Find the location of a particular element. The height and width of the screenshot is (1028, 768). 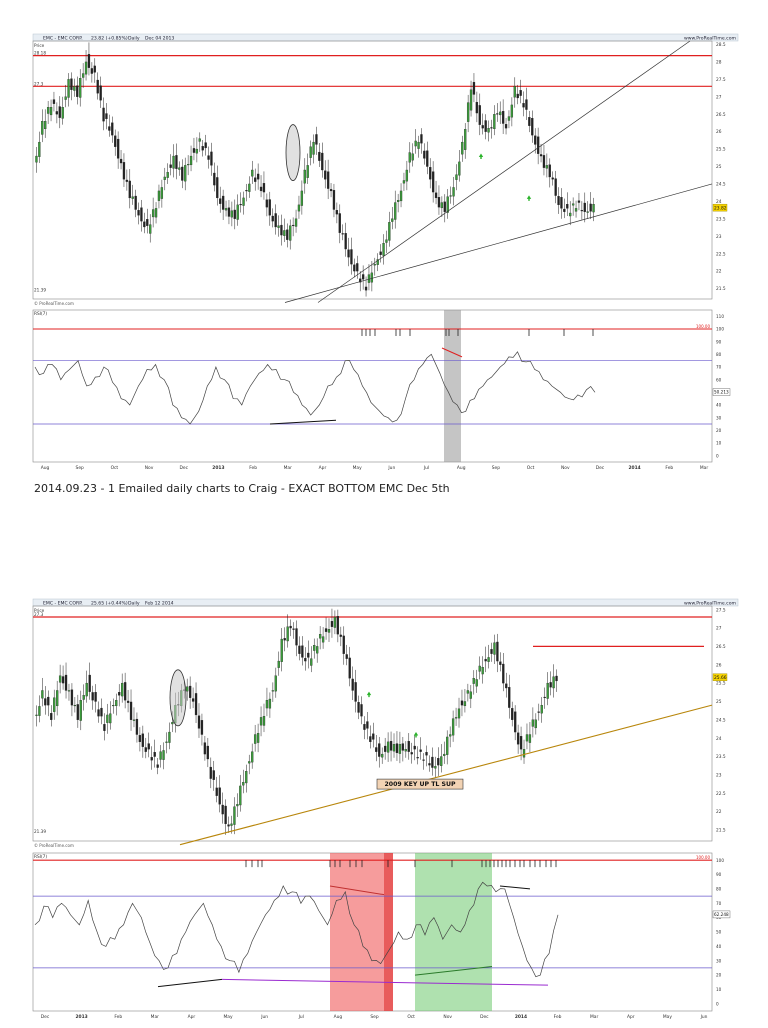

chart-quote: 23.82 (+0.85%) is located at coordinates (109, 39).